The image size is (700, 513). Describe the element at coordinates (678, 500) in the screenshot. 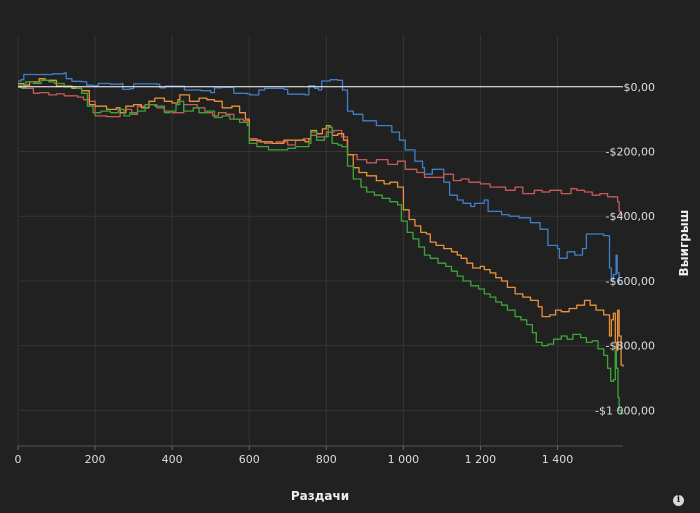

I see `info-icon: i` at that location.